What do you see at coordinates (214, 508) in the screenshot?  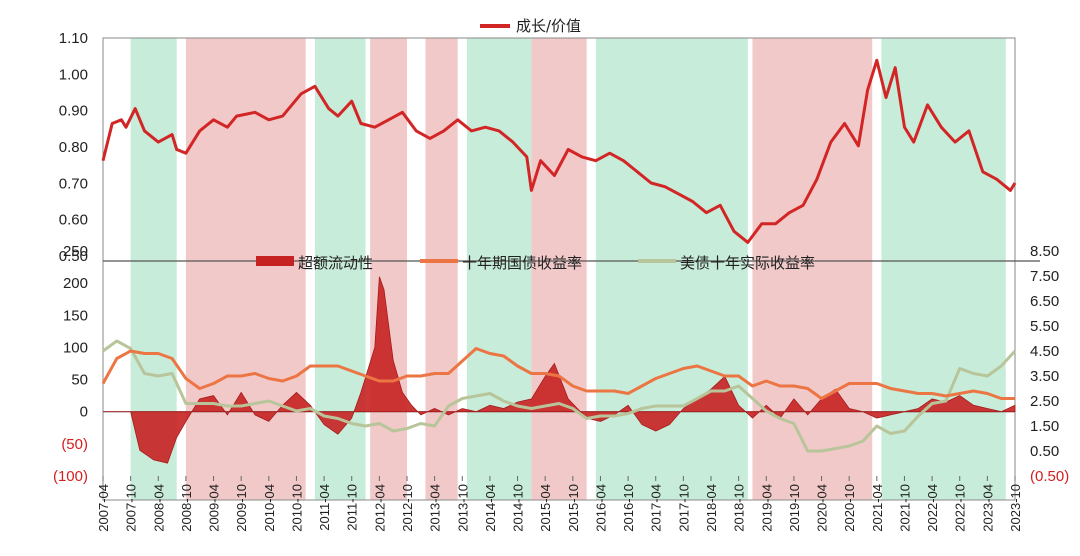 I see `x-tick-label: 2009-04` at bounding box center [214, 508].